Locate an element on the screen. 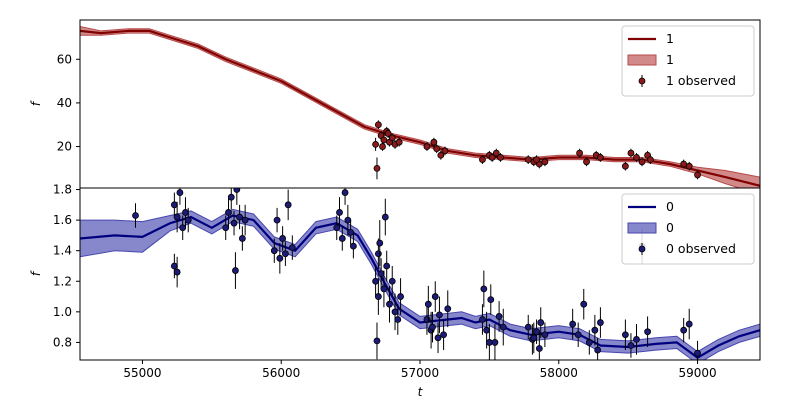 This screenshot has height=404, width=800. top-legend-box is located at coordinates (688, 61).